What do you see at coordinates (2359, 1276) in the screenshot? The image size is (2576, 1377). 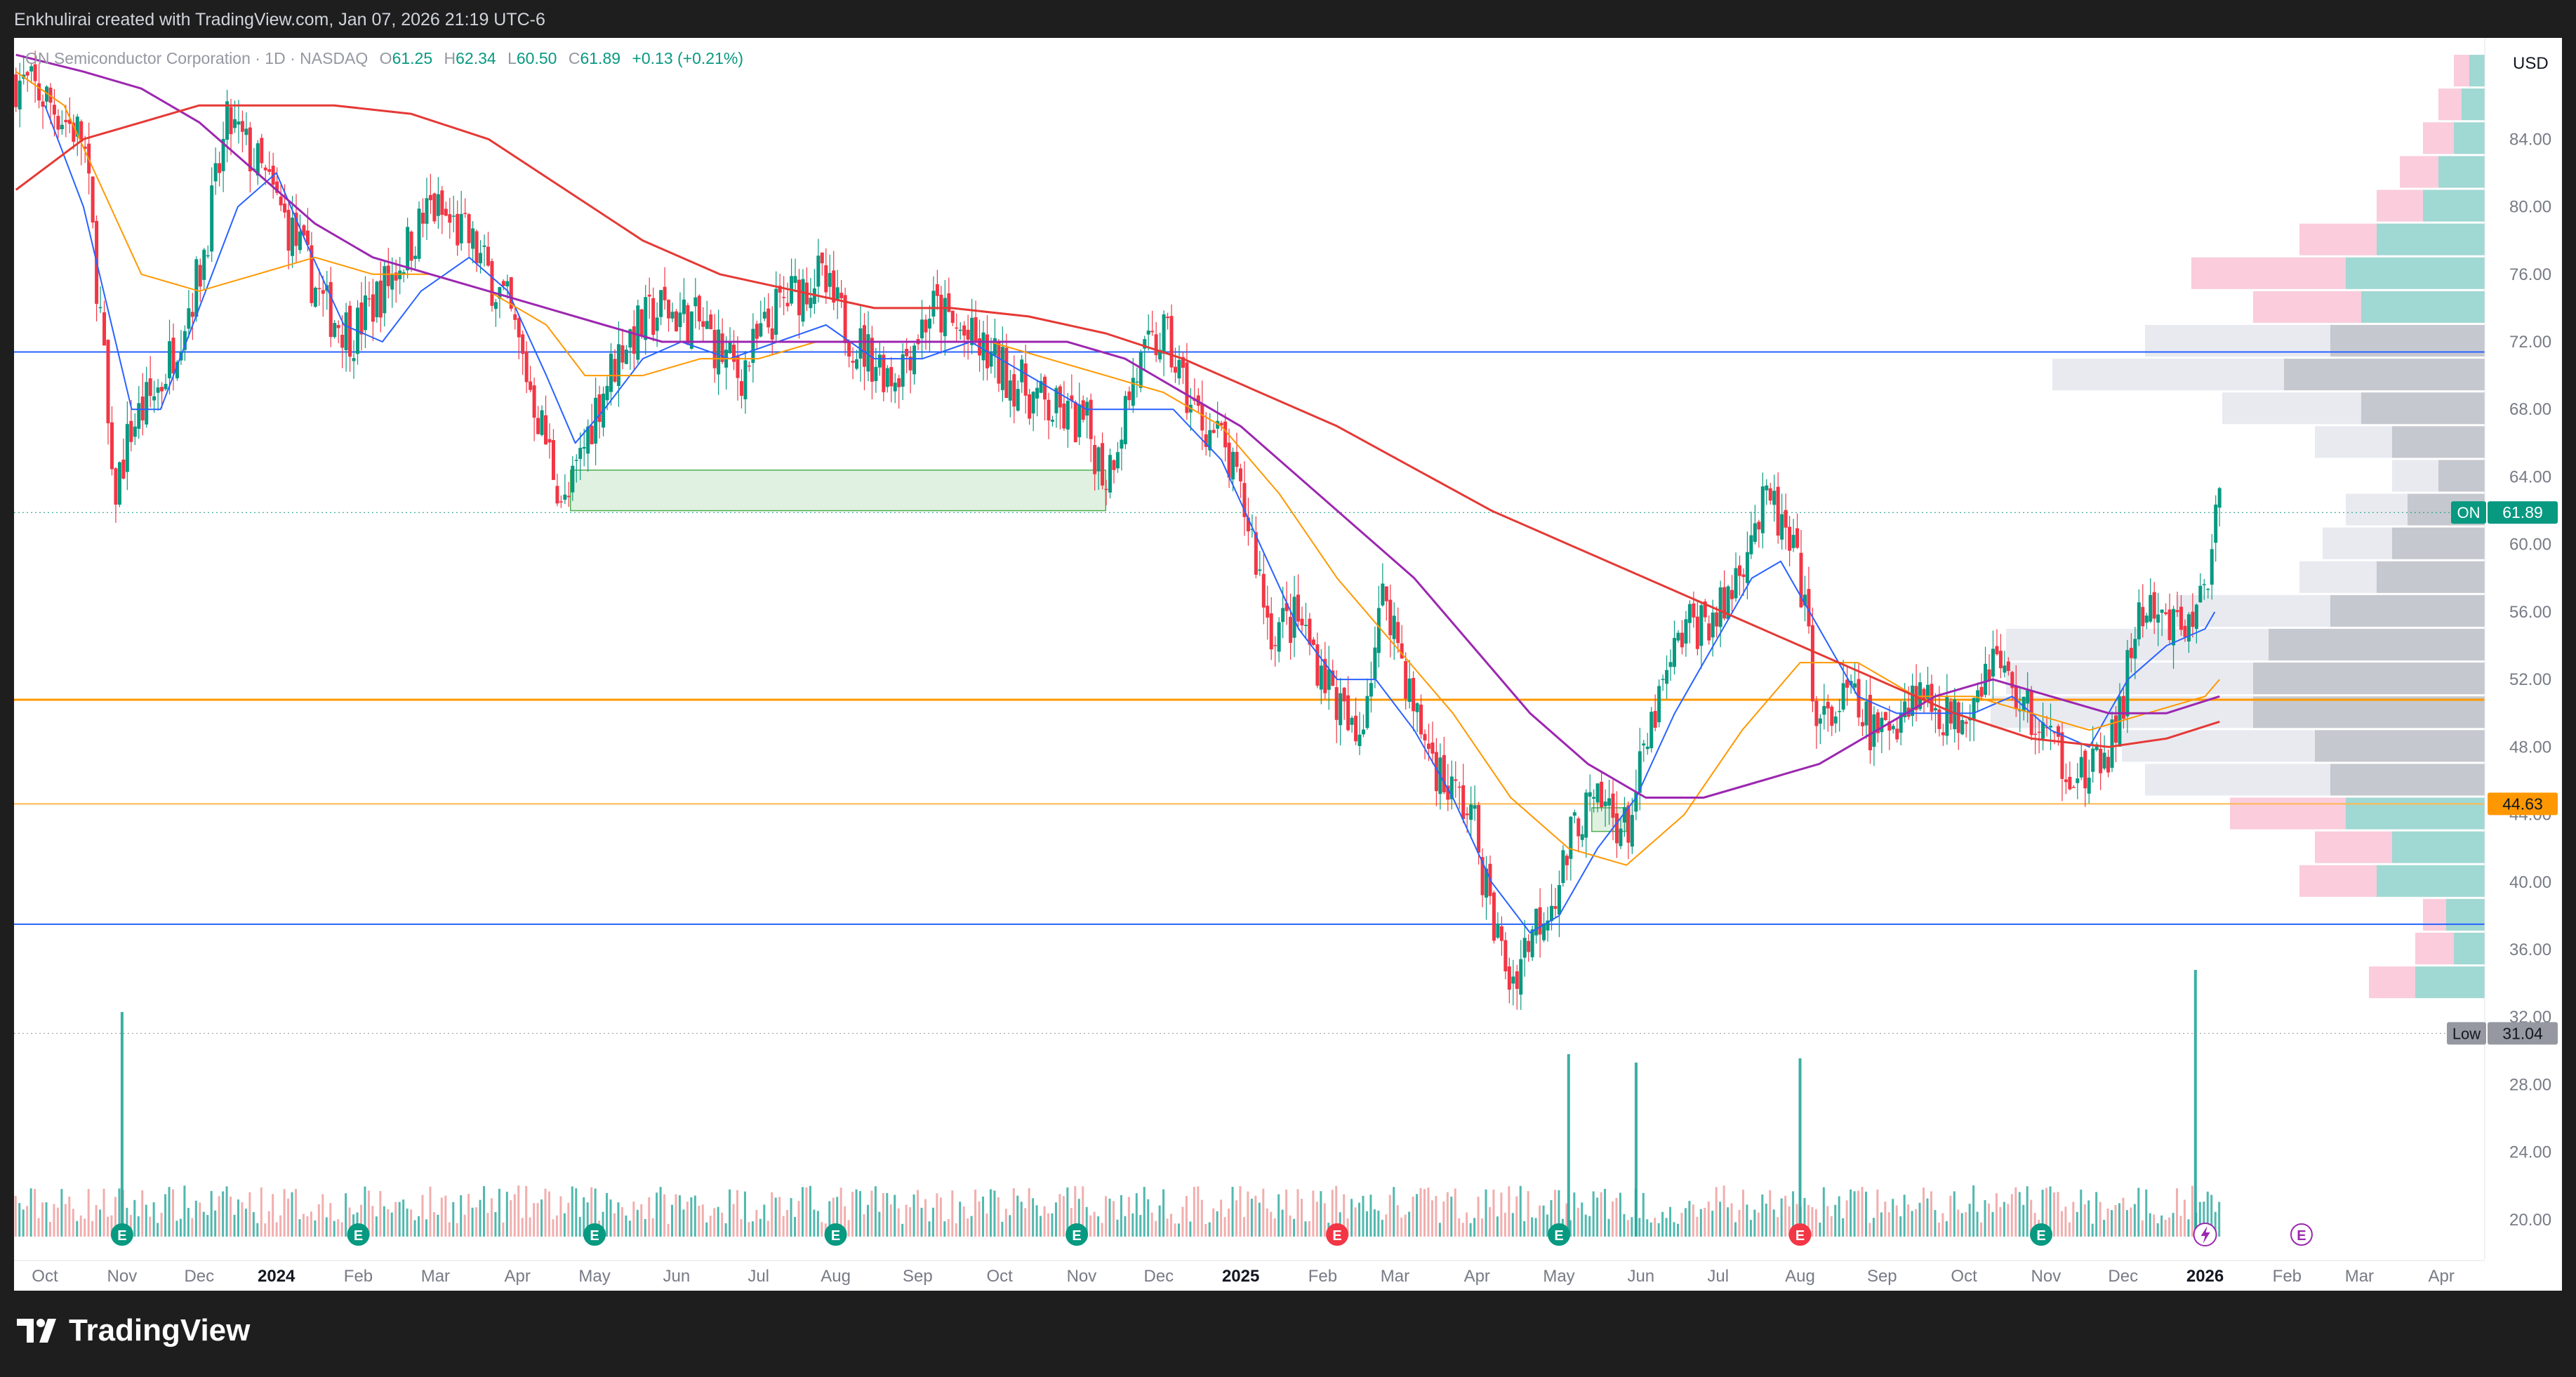 I see `time-tick-label: Mar` at bounding box center [2359, 1276].